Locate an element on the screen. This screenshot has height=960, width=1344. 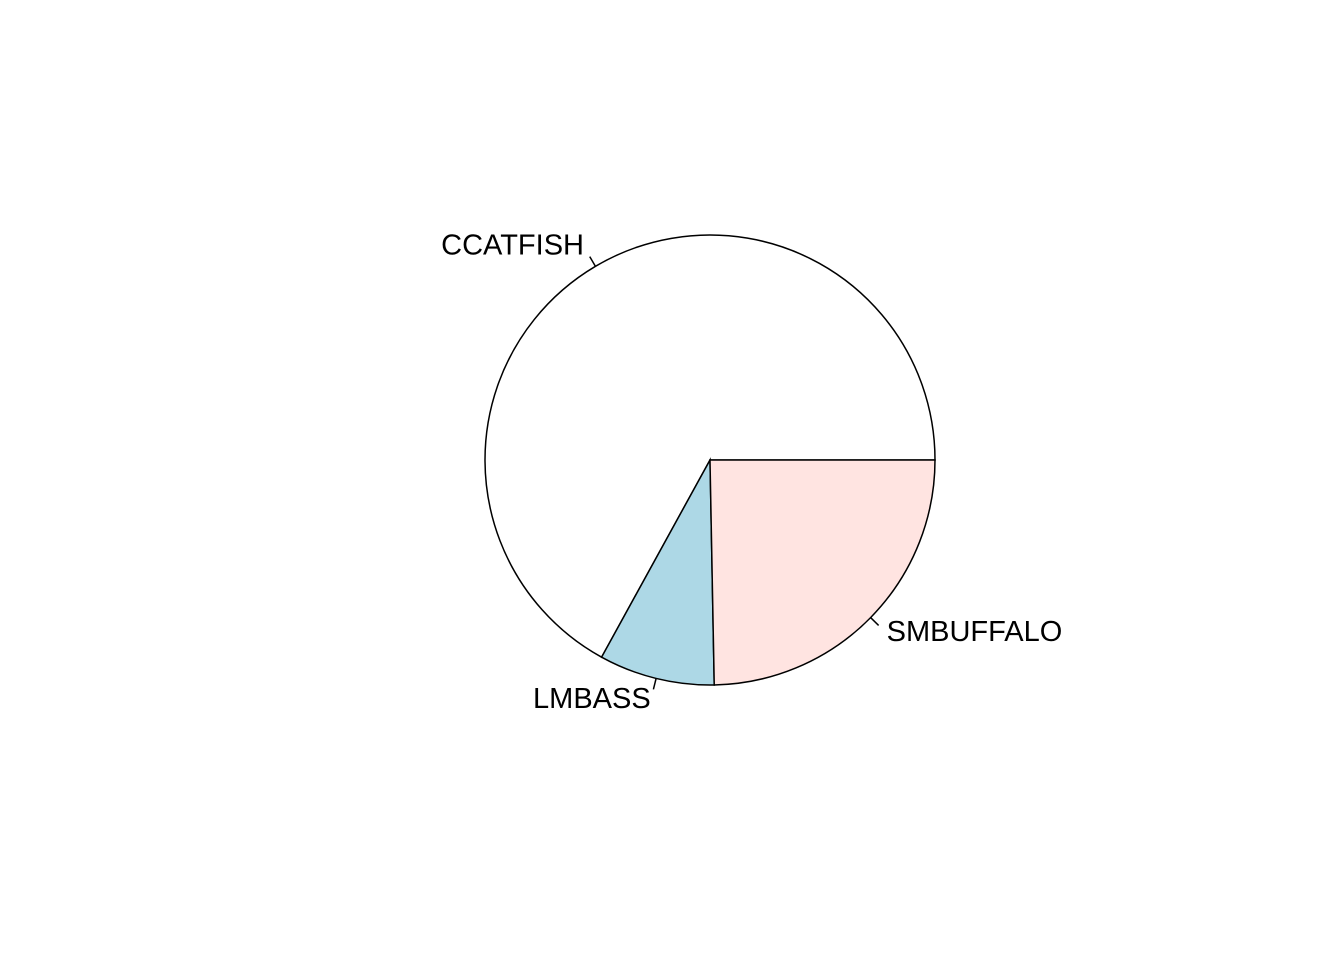
pie-label-lmbass: LMBASS is located at coordinates (592, 699).